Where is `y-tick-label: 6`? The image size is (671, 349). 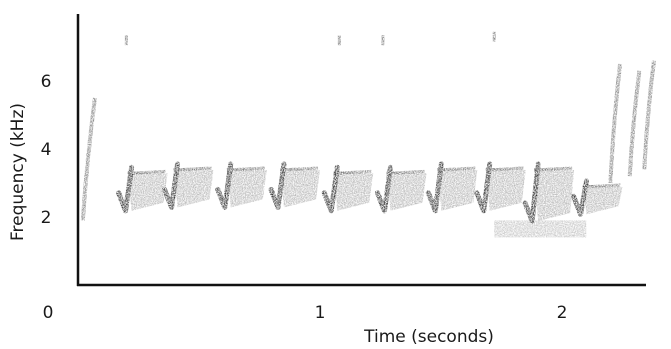 y-tick-label: 6 is located at coordinates (46, 82).